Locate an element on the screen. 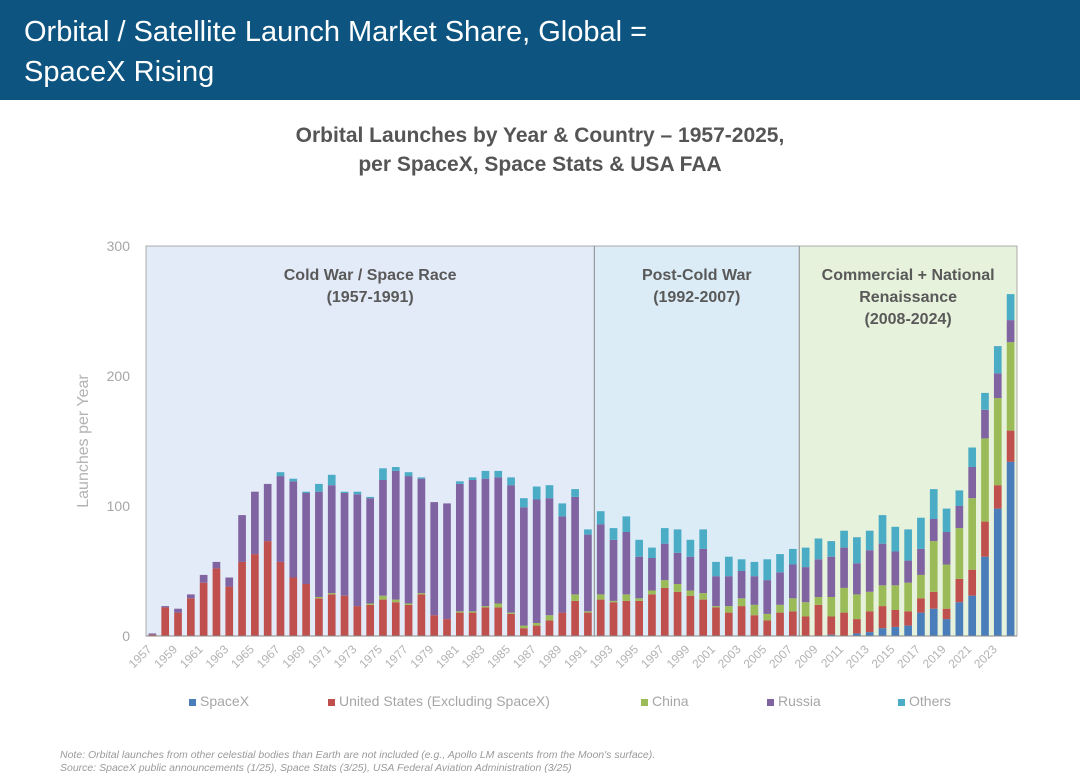 The height and width of the screenshot is (778, 1080). x-tick-1969: 1969 is located at coordinates (293, 656).